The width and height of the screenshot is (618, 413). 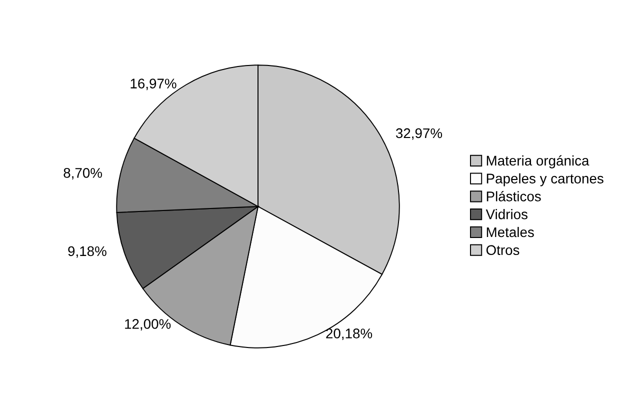 What do you see at coordinates (349, 334) in the screenshot?
I see `data-label: 20,18%` at bounding box center [349, 334].